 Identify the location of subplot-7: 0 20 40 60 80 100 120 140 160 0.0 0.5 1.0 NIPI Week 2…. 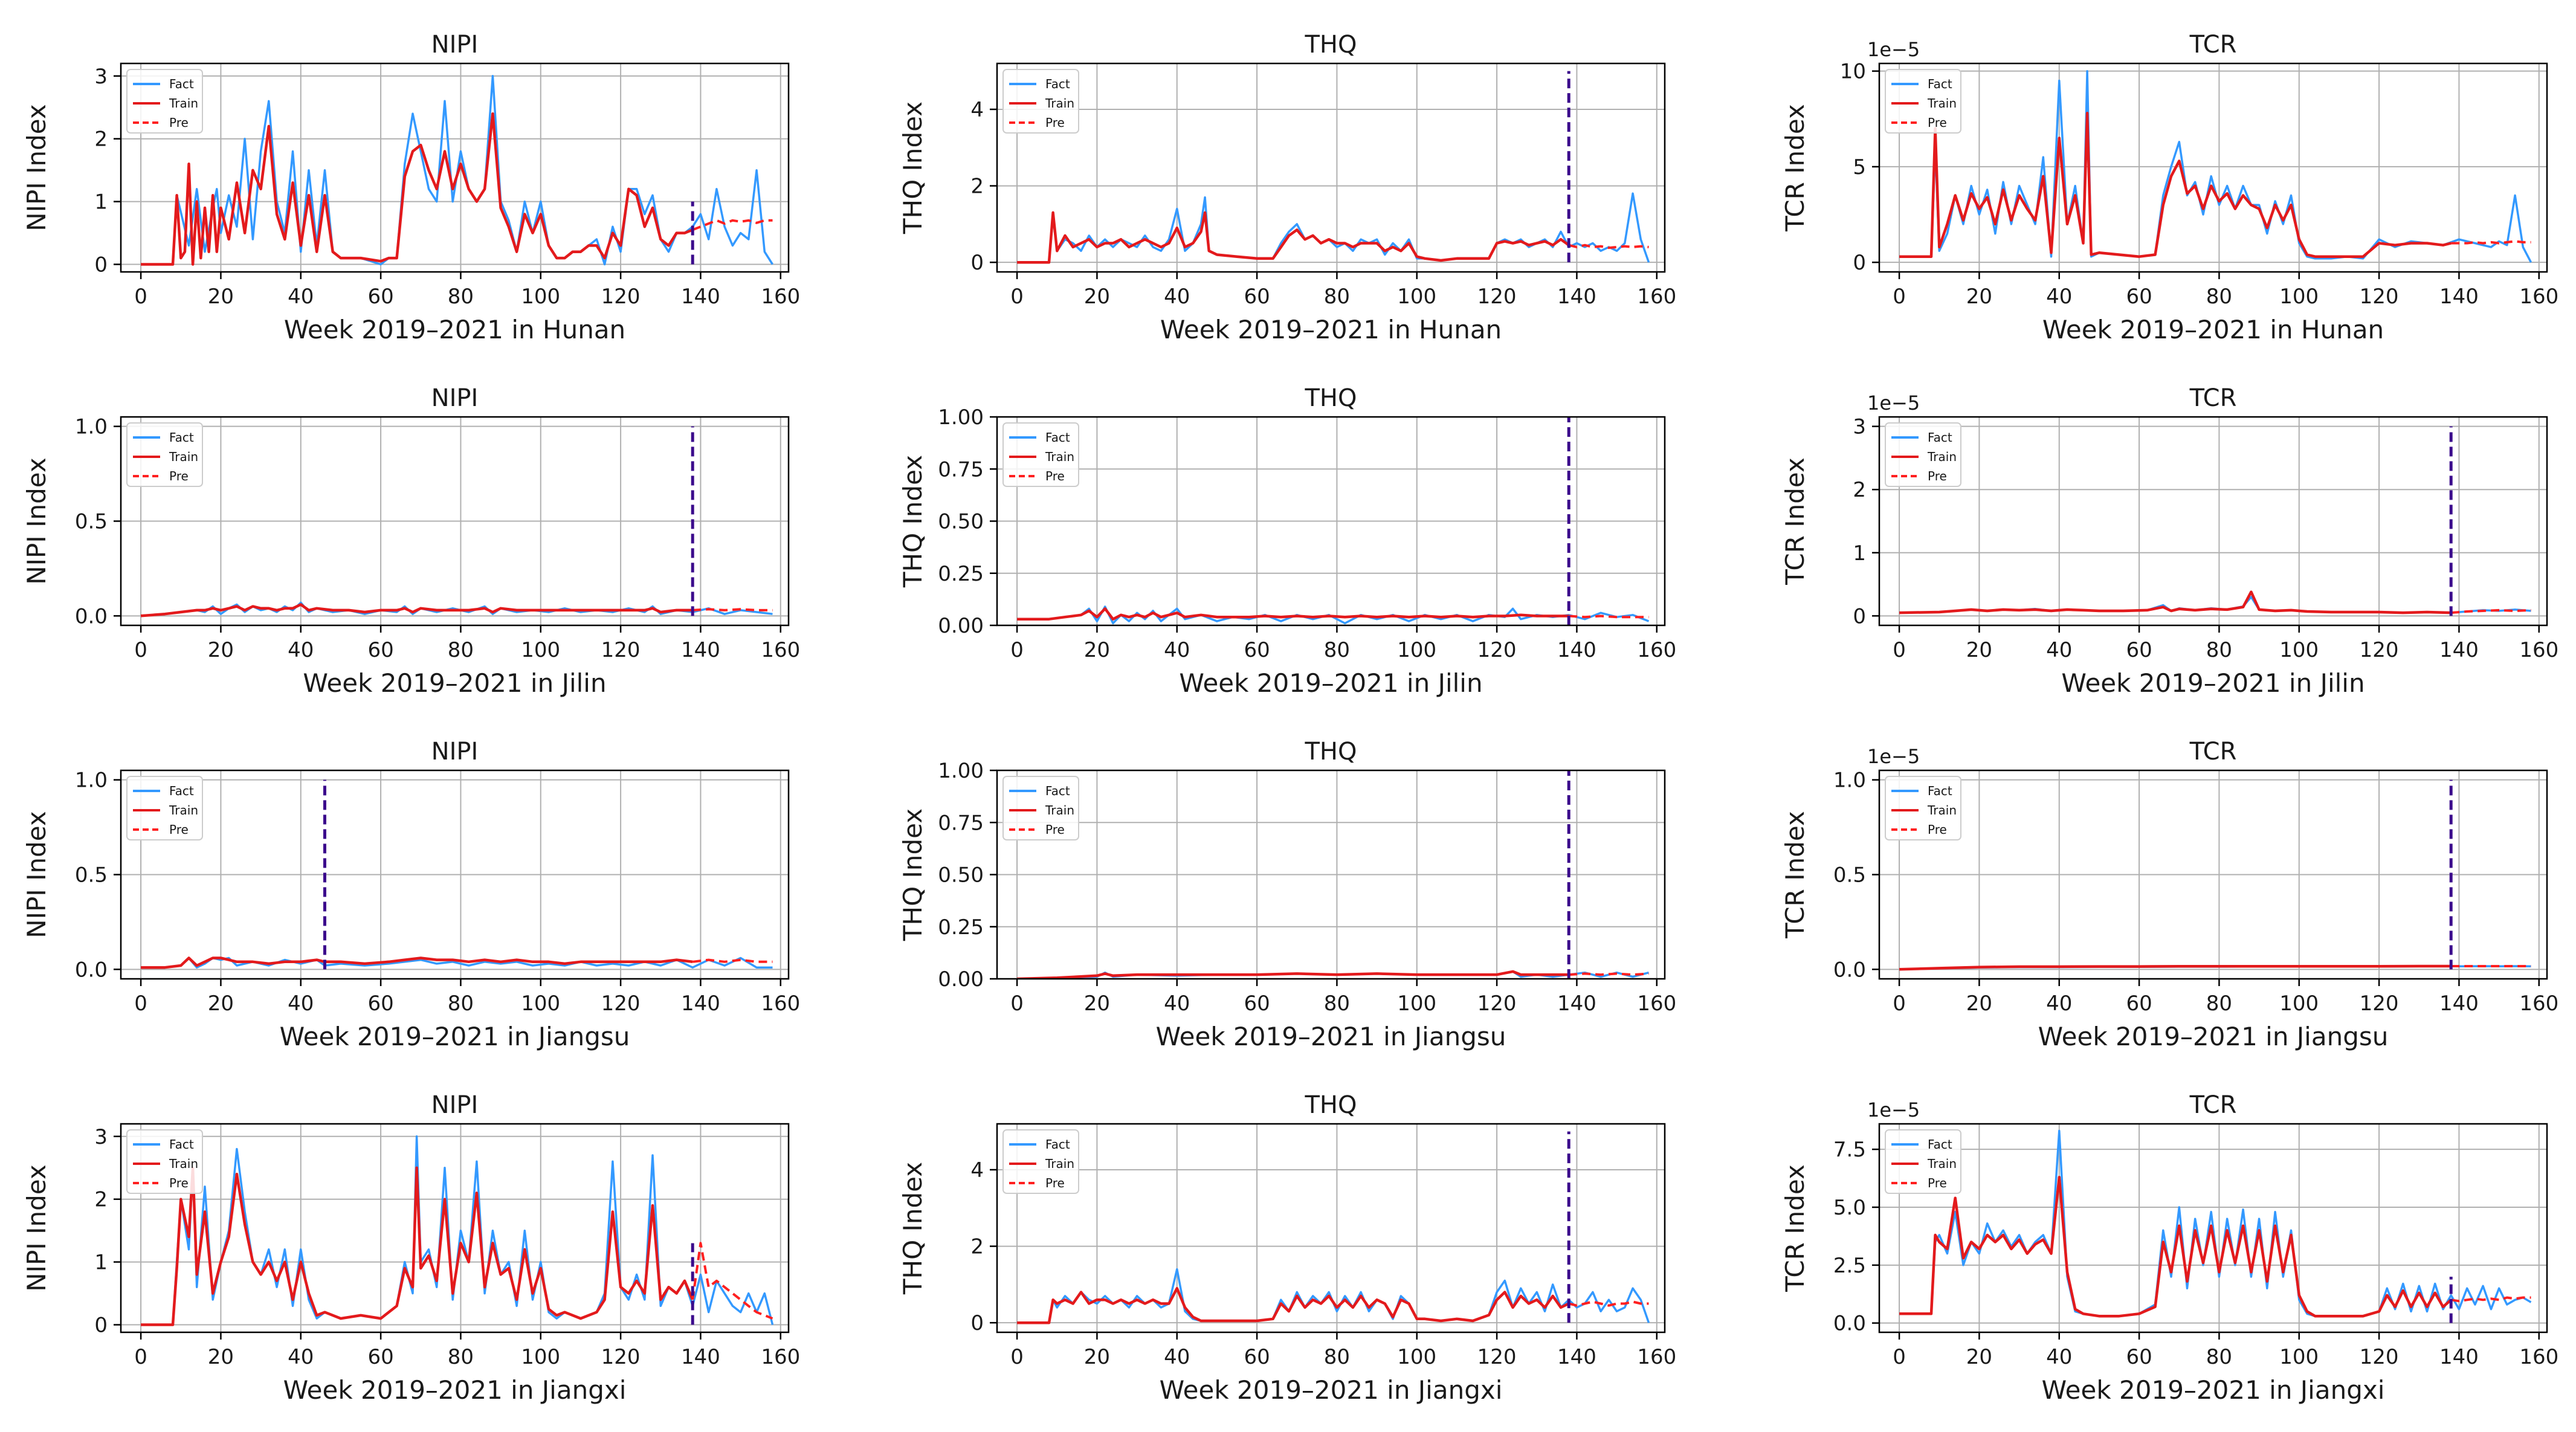
(411, 895).